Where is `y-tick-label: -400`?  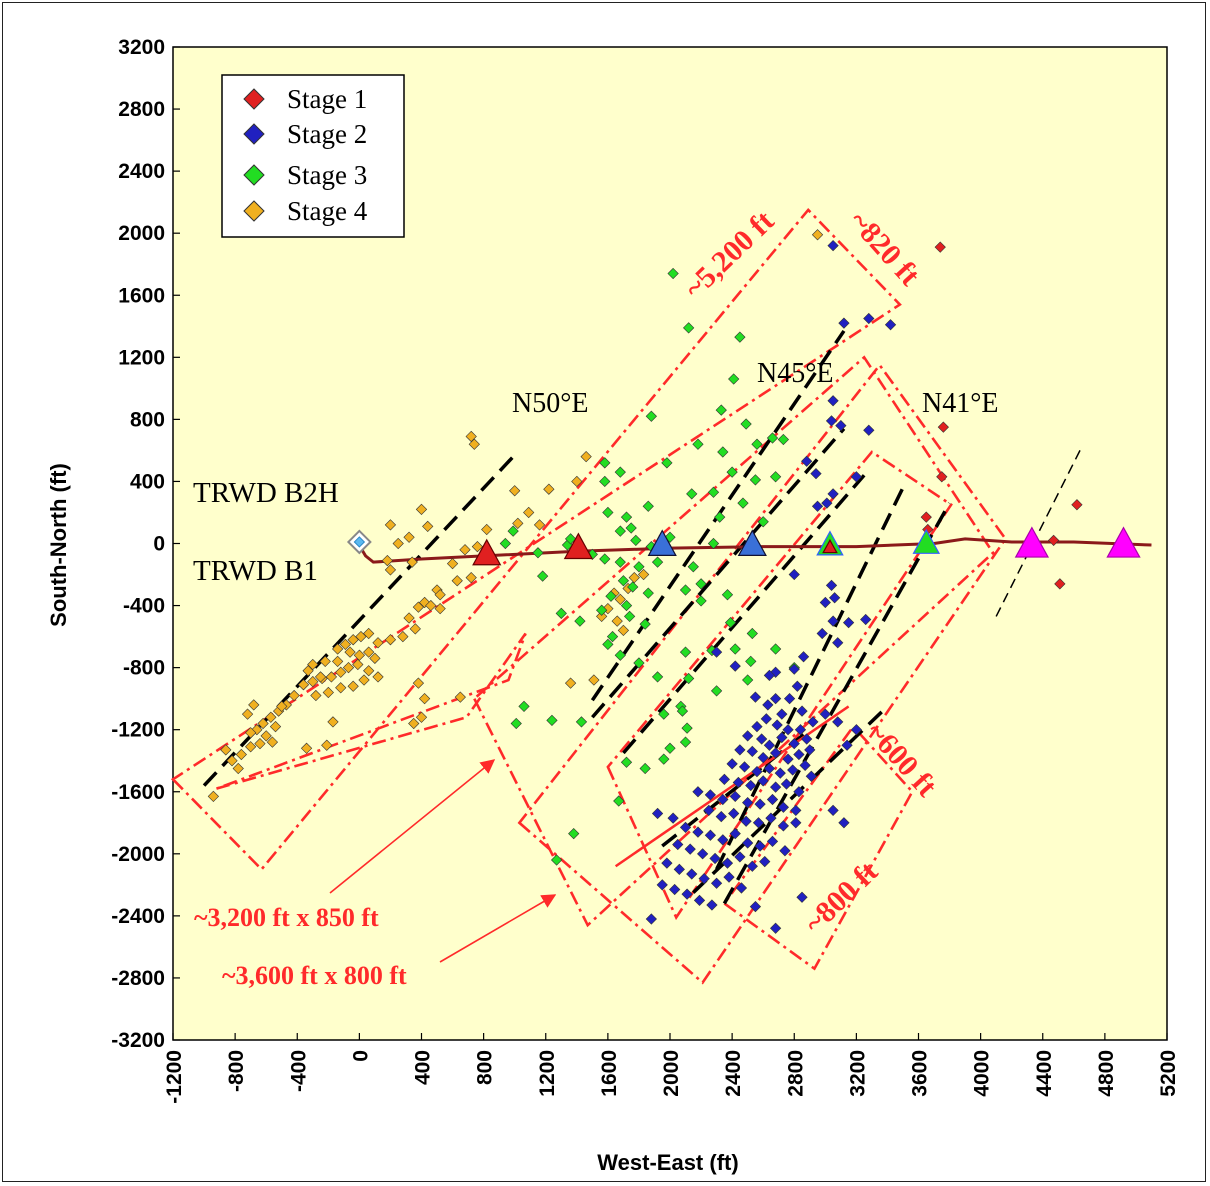 y-tick-label: -400 is located at coordinates (144, 606).